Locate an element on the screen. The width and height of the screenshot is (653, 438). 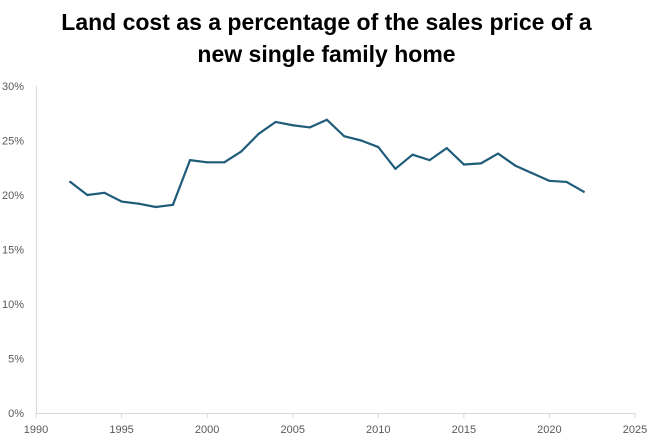
y-tick-label: 5% is located at coordinates (16, 360).